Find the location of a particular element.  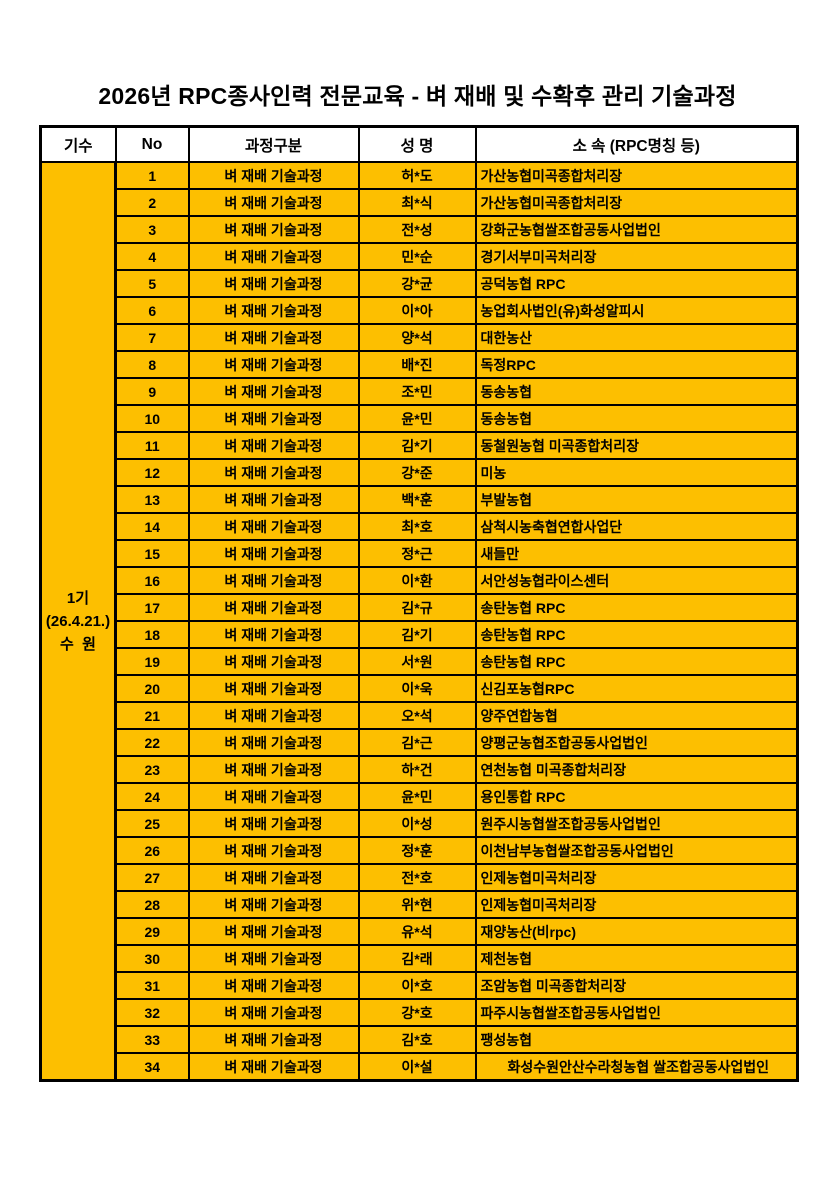

affiliation-cell: 팽성농협 is located at coordinates (636, 1040).